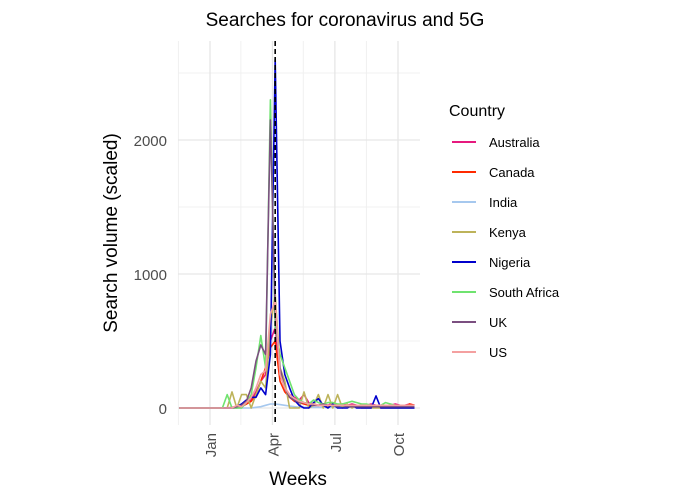  I want to click on legend-label: Kenya, so click(508, 232).